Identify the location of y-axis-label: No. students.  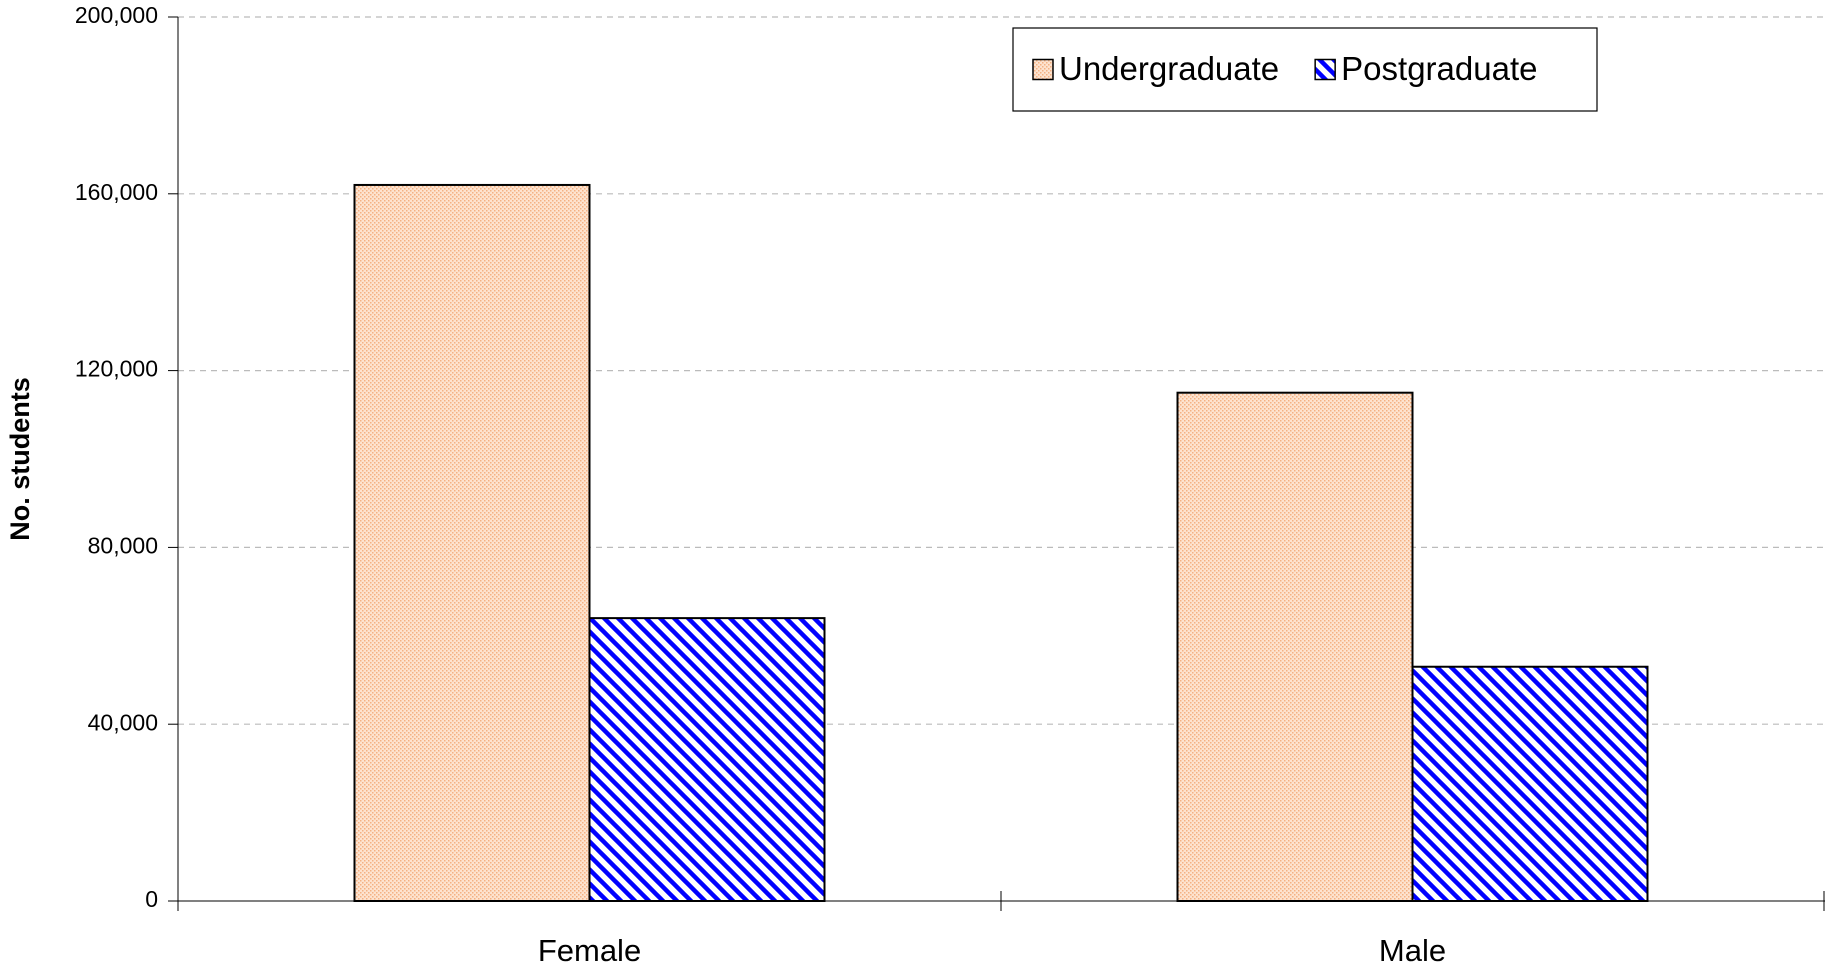
(20, 459).